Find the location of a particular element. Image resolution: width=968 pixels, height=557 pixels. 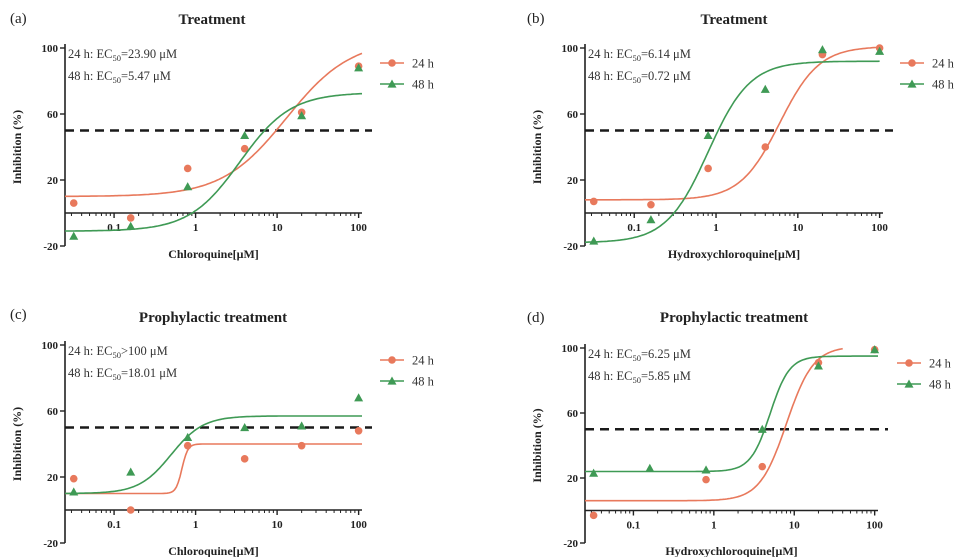

ec50-annotation: 48 h: EC50=0.72 μM is located at coordinates (639, 77).